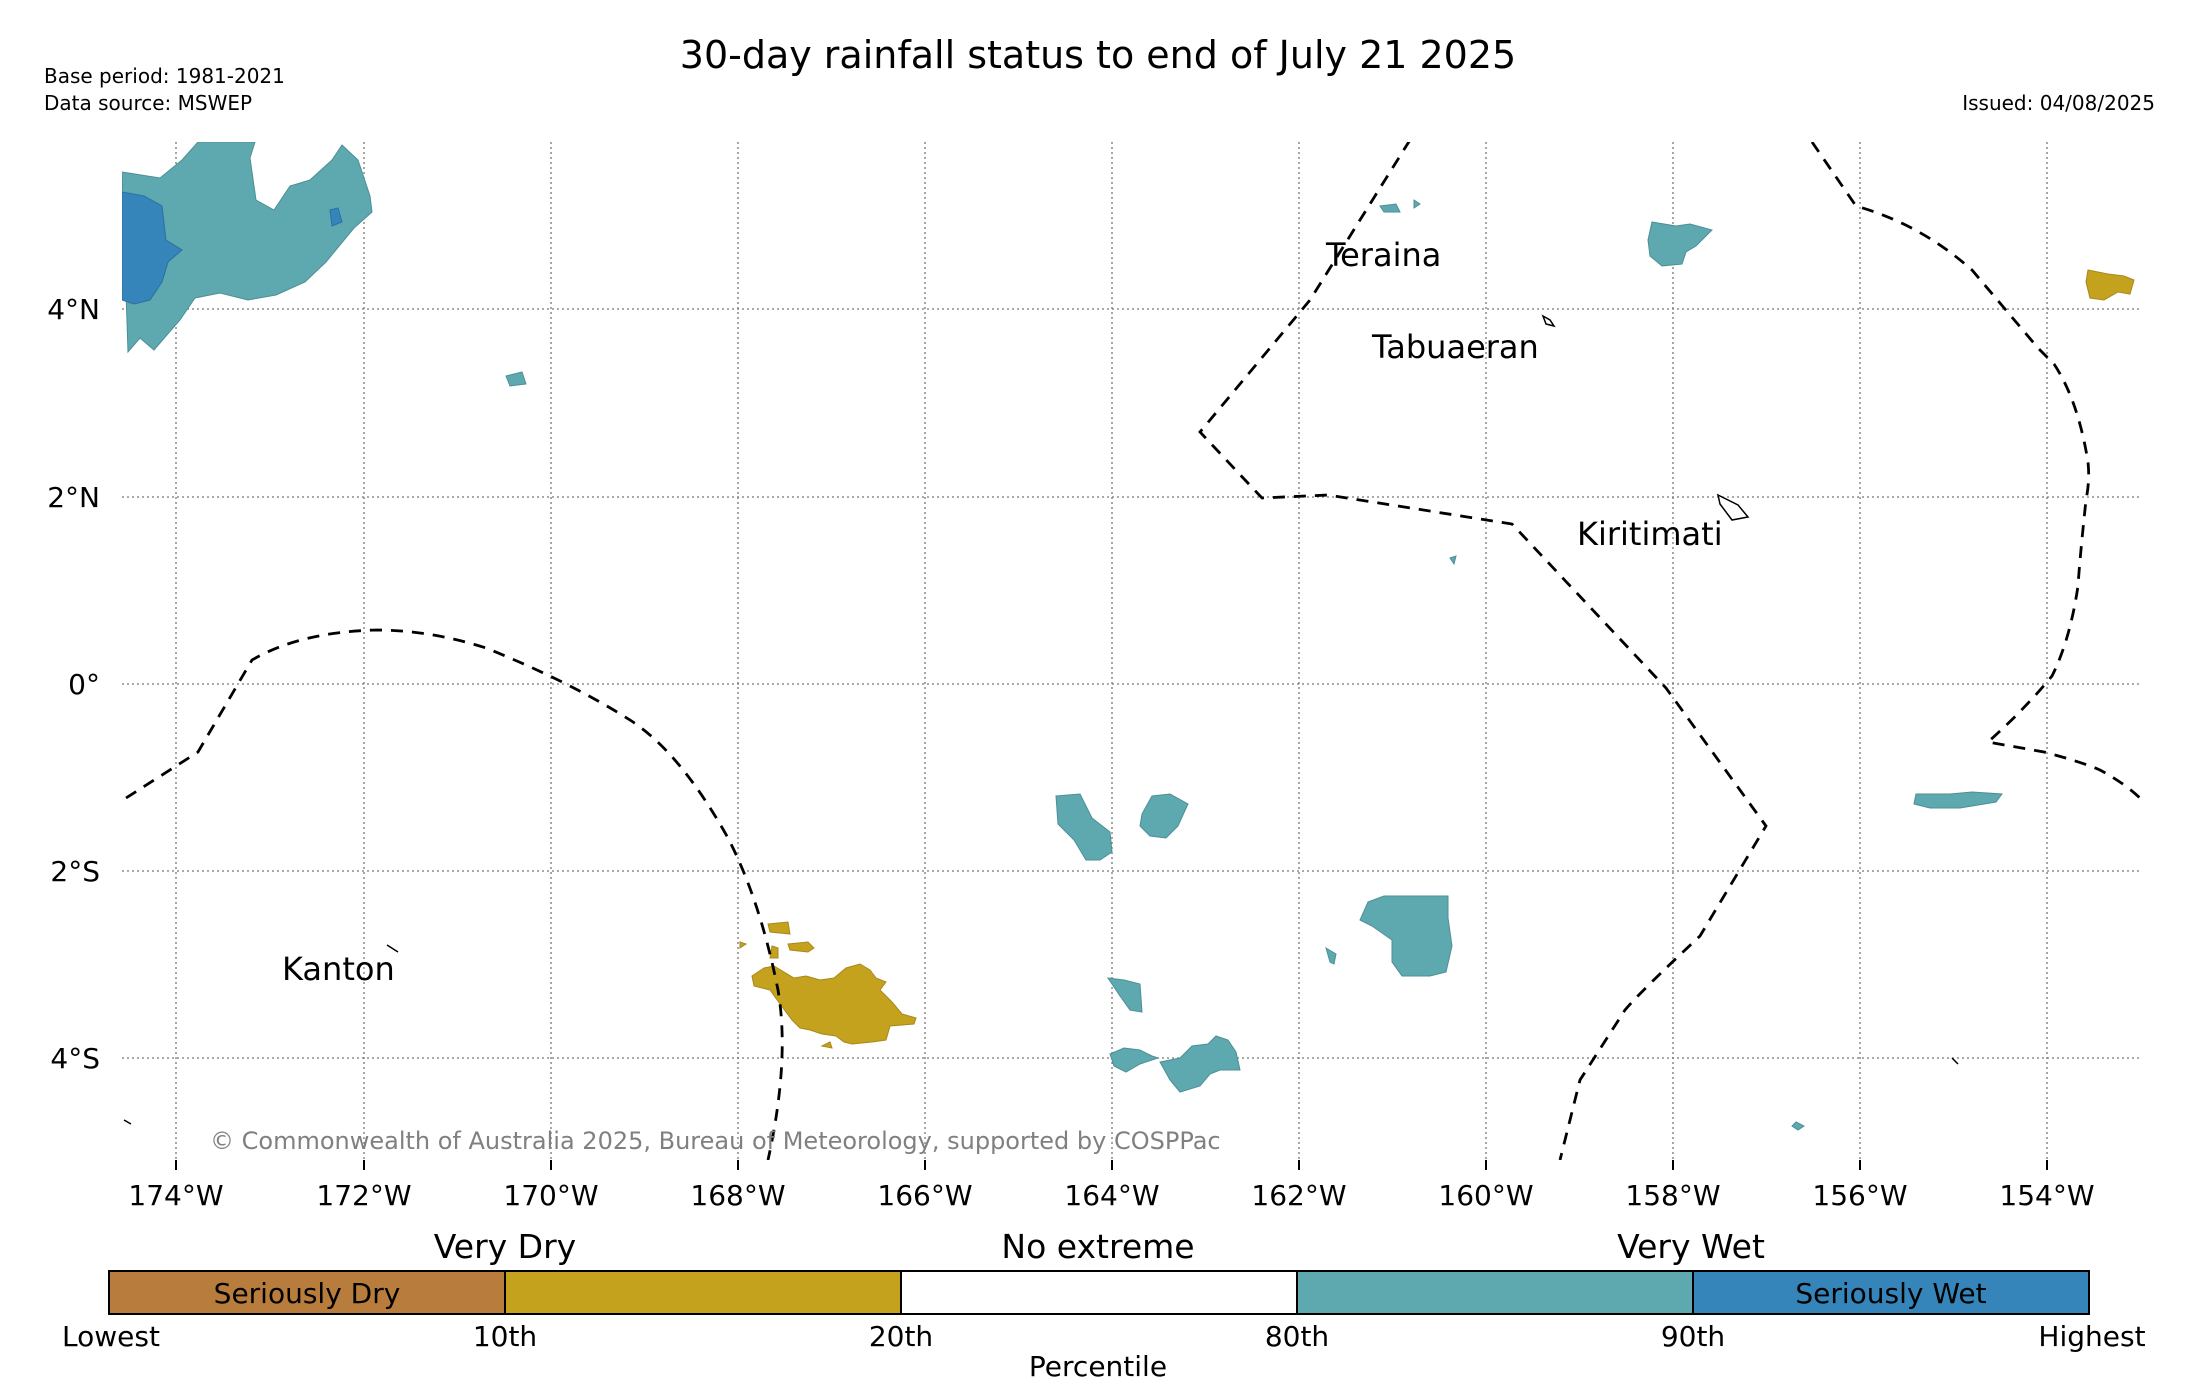 This screenshot has height=1380, width=2185. Describe the element at coordinates (232, 248) in the screenshot. I see `seriously-wet-regions` at that location.